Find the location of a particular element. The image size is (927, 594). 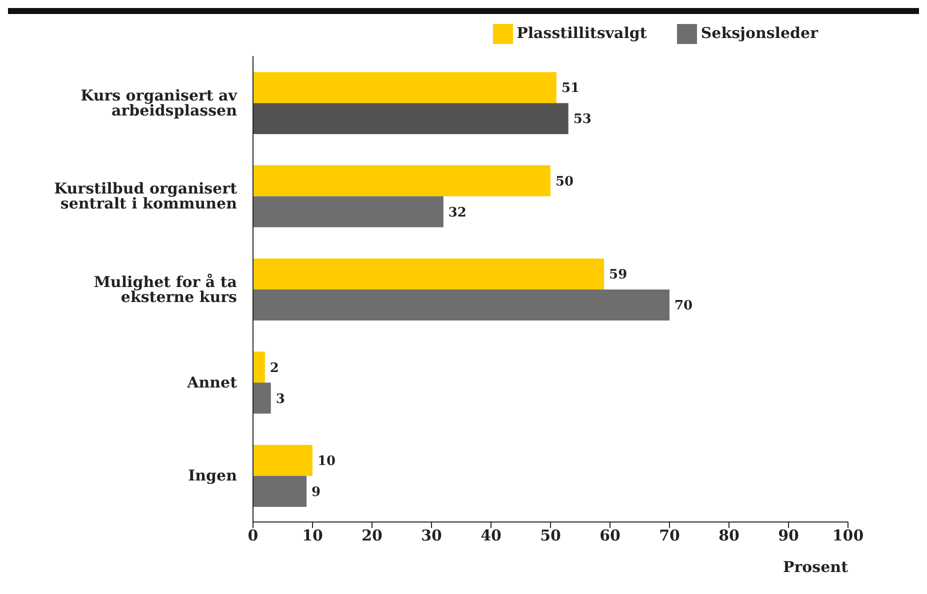

y-tick-label: Annet is located at coordinates (212, 383).